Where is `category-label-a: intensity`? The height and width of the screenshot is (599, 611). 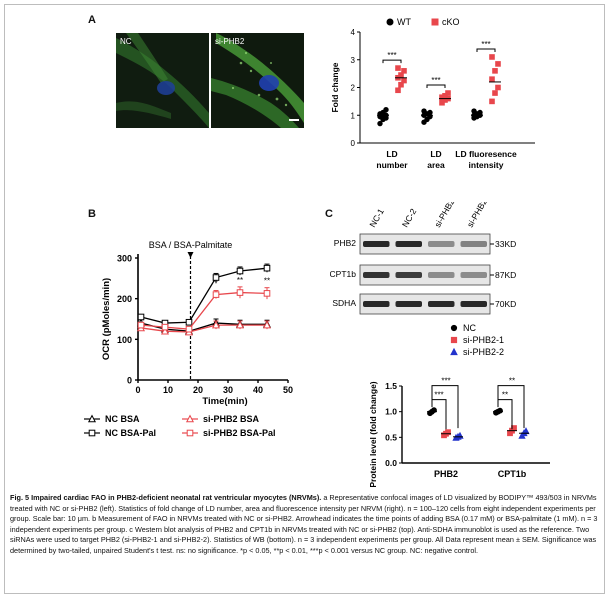 category-label-a: intensity is located at coordinates (486, 165).